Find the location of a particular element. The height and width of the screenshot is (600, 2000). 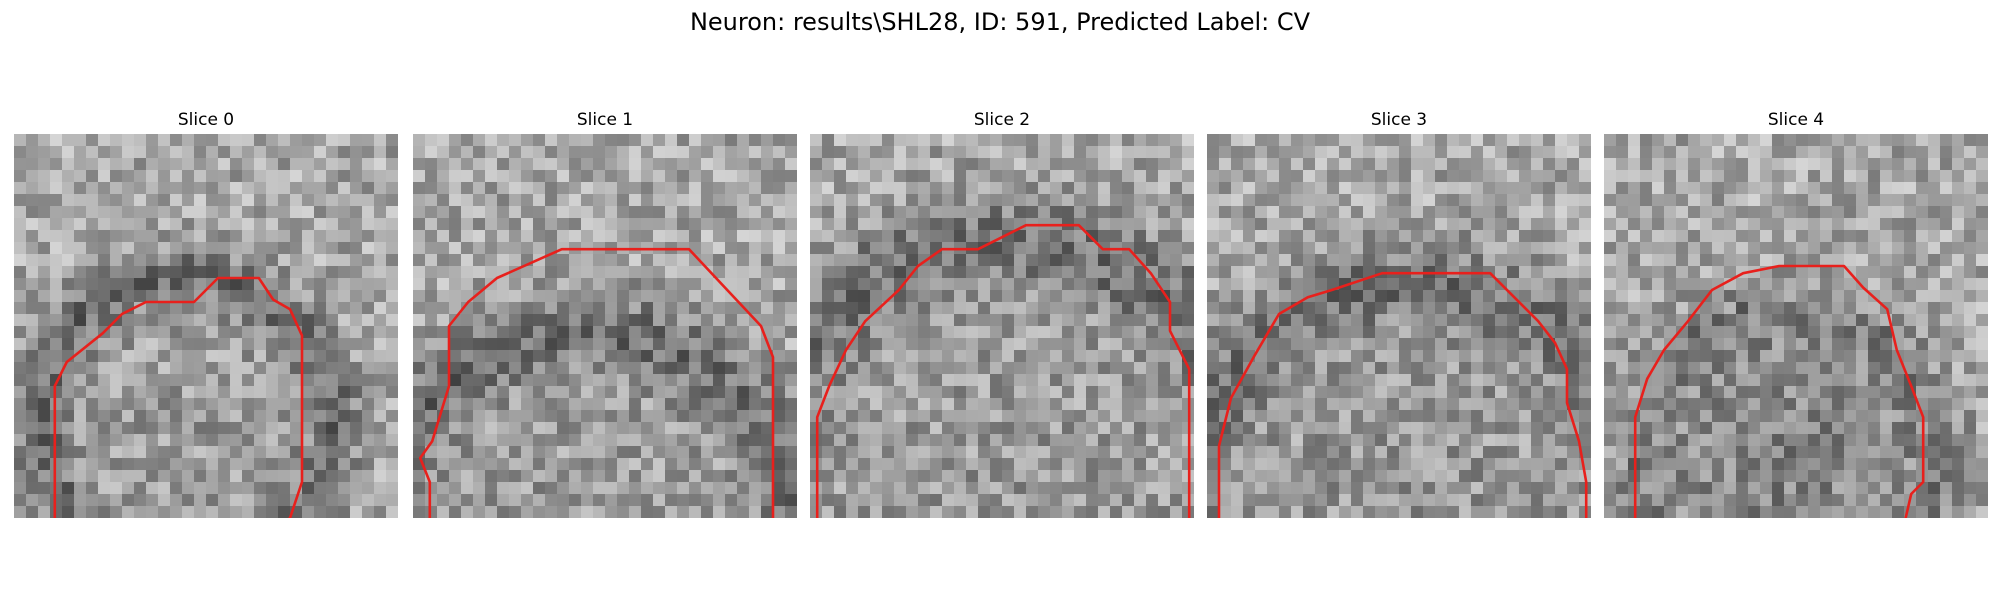

slice-panel-0: Slice 0 is located at coordinates (206, 314).